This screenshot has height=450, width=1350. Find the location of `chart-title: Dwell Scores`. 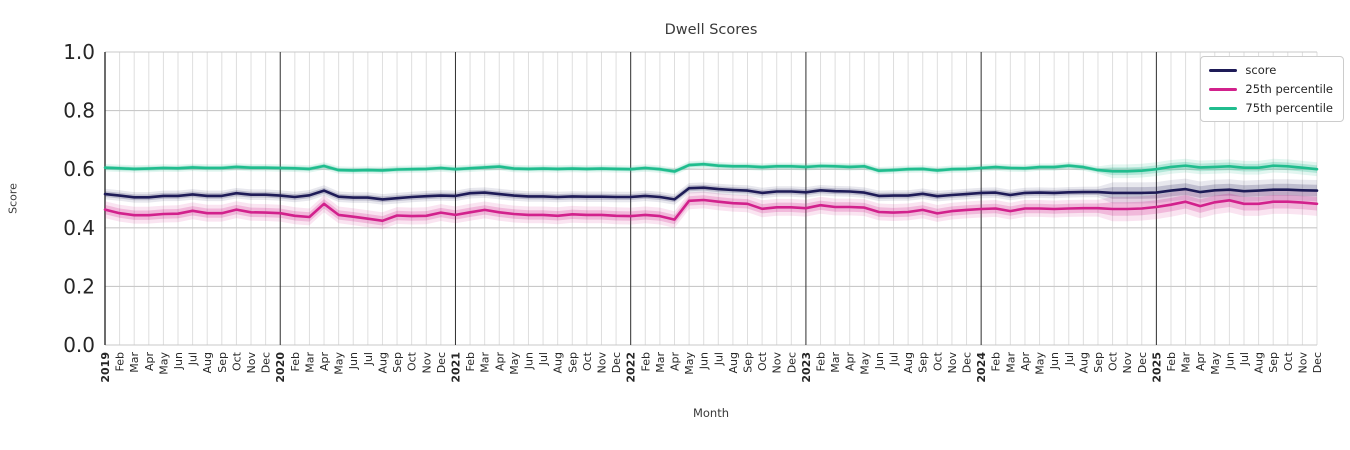

chart-title: Dwell Scores is located at coordinates (711, 30).